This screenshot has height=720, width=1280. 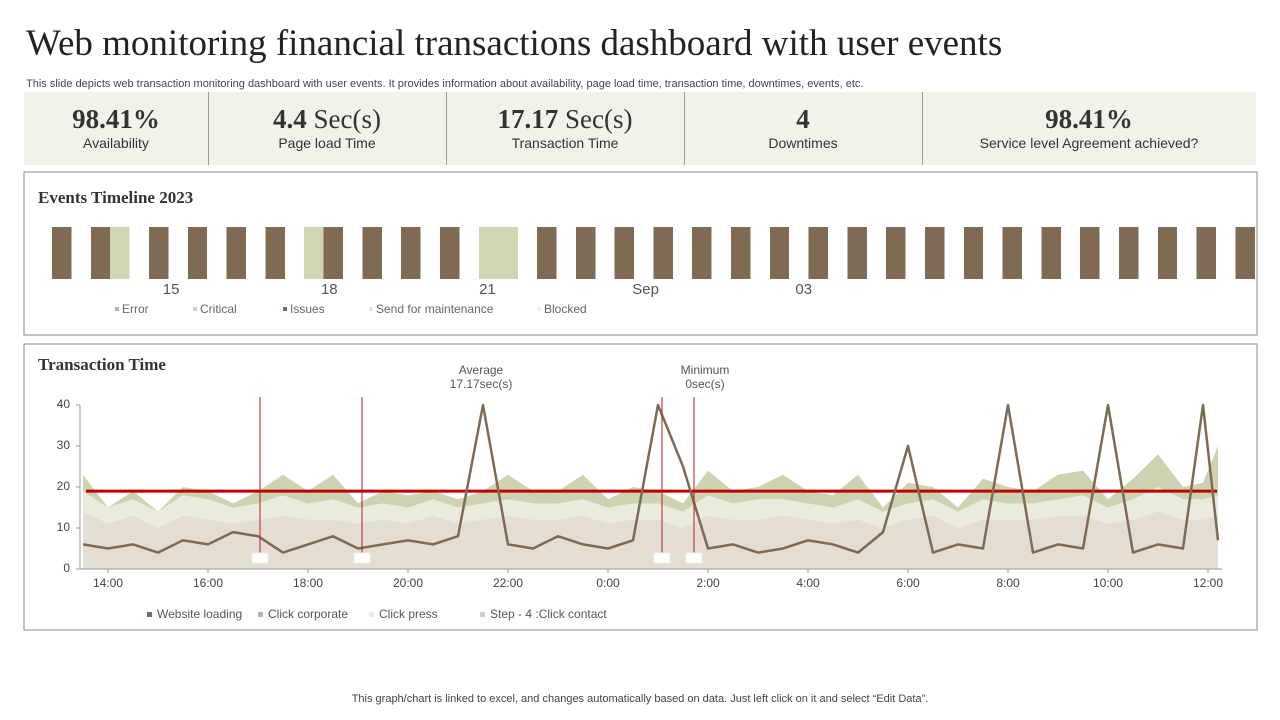 I want to click on y-tick-label: 20, so click(x=64, y=486).